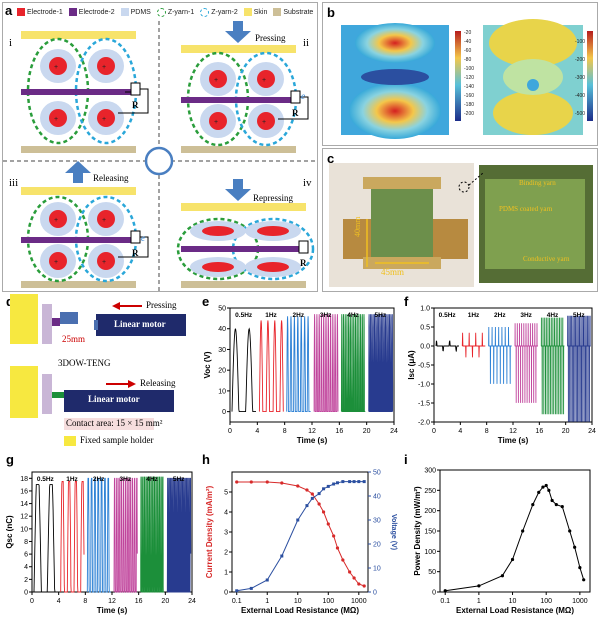 The width and height of the screenshot is (600, 627). I want to click on y-tick-label: 1, so click(226, 573).